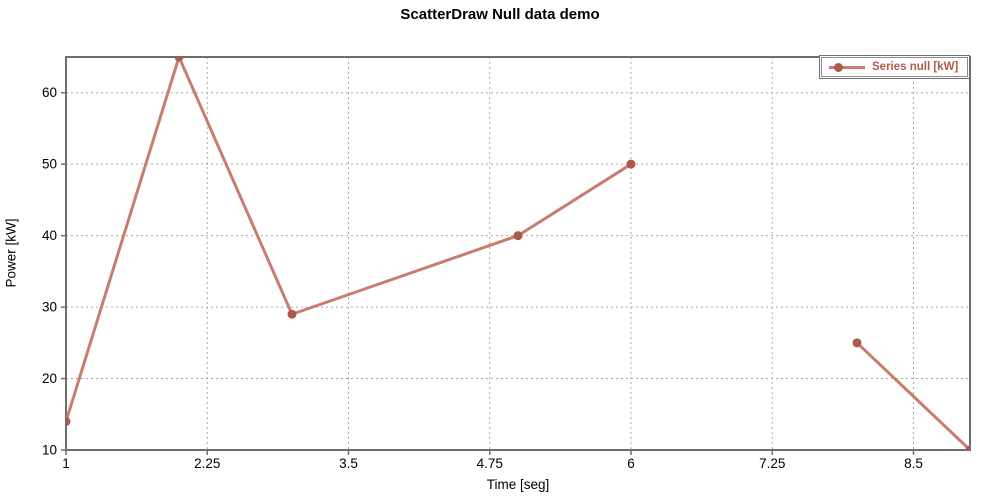 This screenshot has height=500, width=1000. What do you see at coordinates (348, 463) in the screenshot?
I see `x-tick-label: 3.5` at bounding box center [348, 463].